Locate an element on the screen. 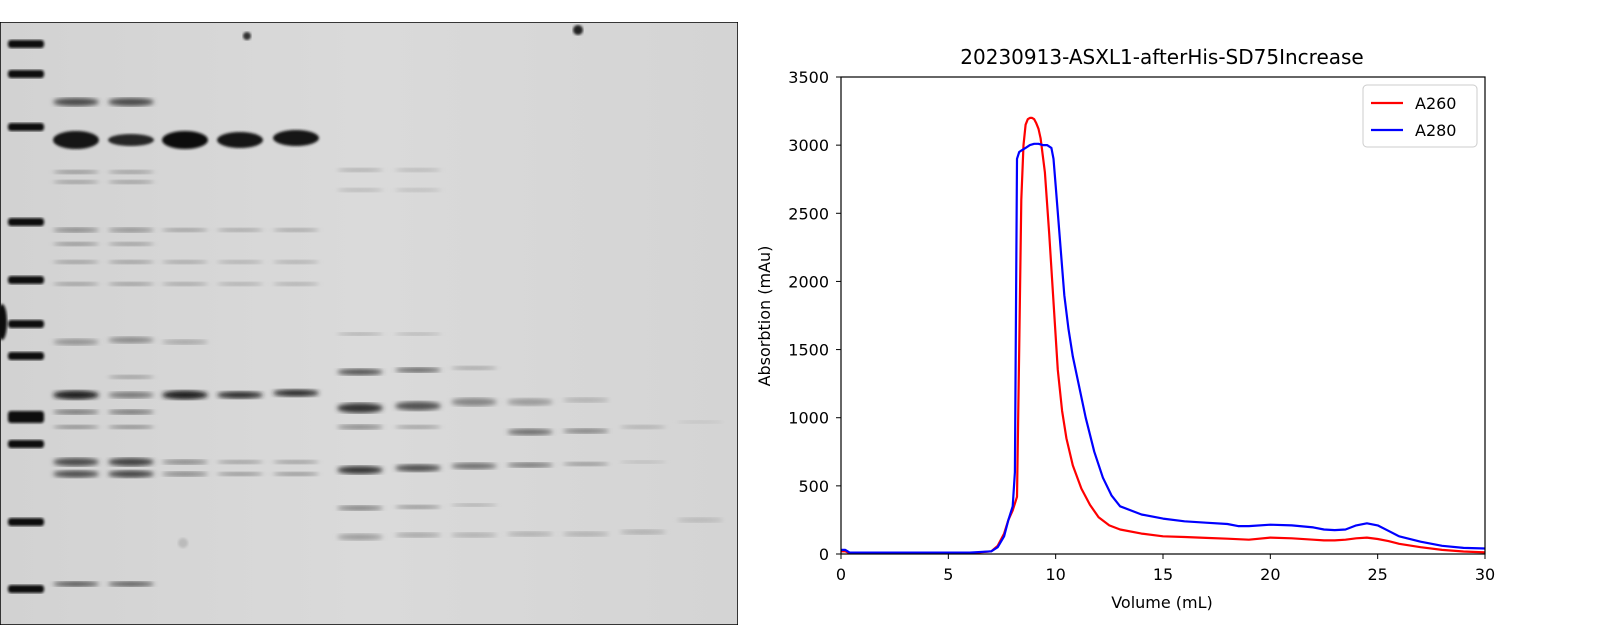  legend-label-a260: A260 is located at coordinates (1435, 103).